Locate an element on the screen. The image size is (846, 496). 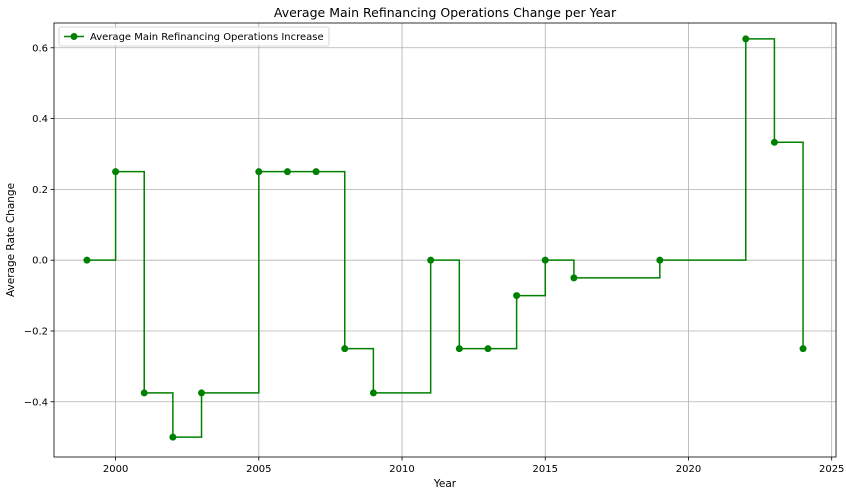
y-tick-label: 0.6 is located at coordinates (40, 48).